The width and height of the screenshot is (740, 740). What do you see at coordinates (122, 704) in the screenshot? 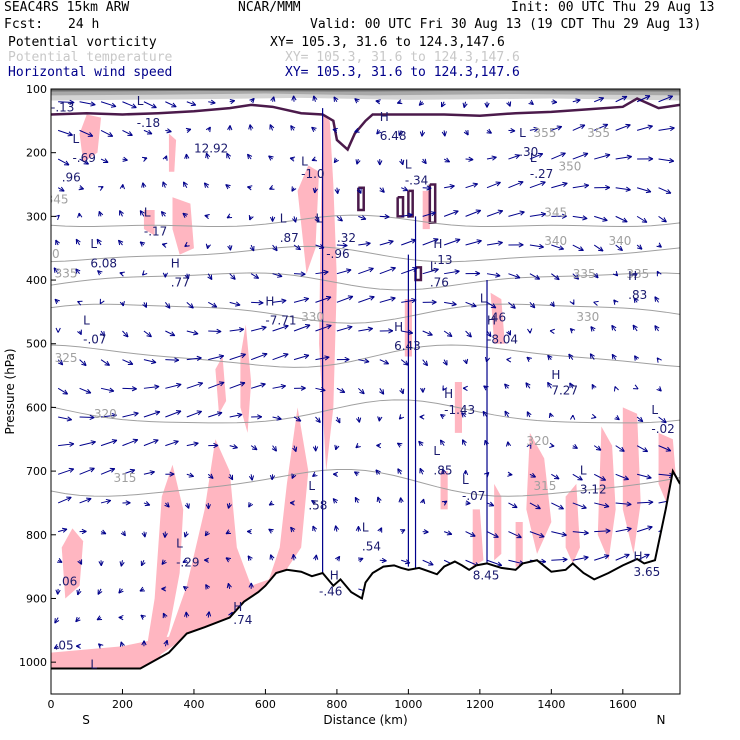
I see `x-tick-label: 200` at bounding box center [122, 704].